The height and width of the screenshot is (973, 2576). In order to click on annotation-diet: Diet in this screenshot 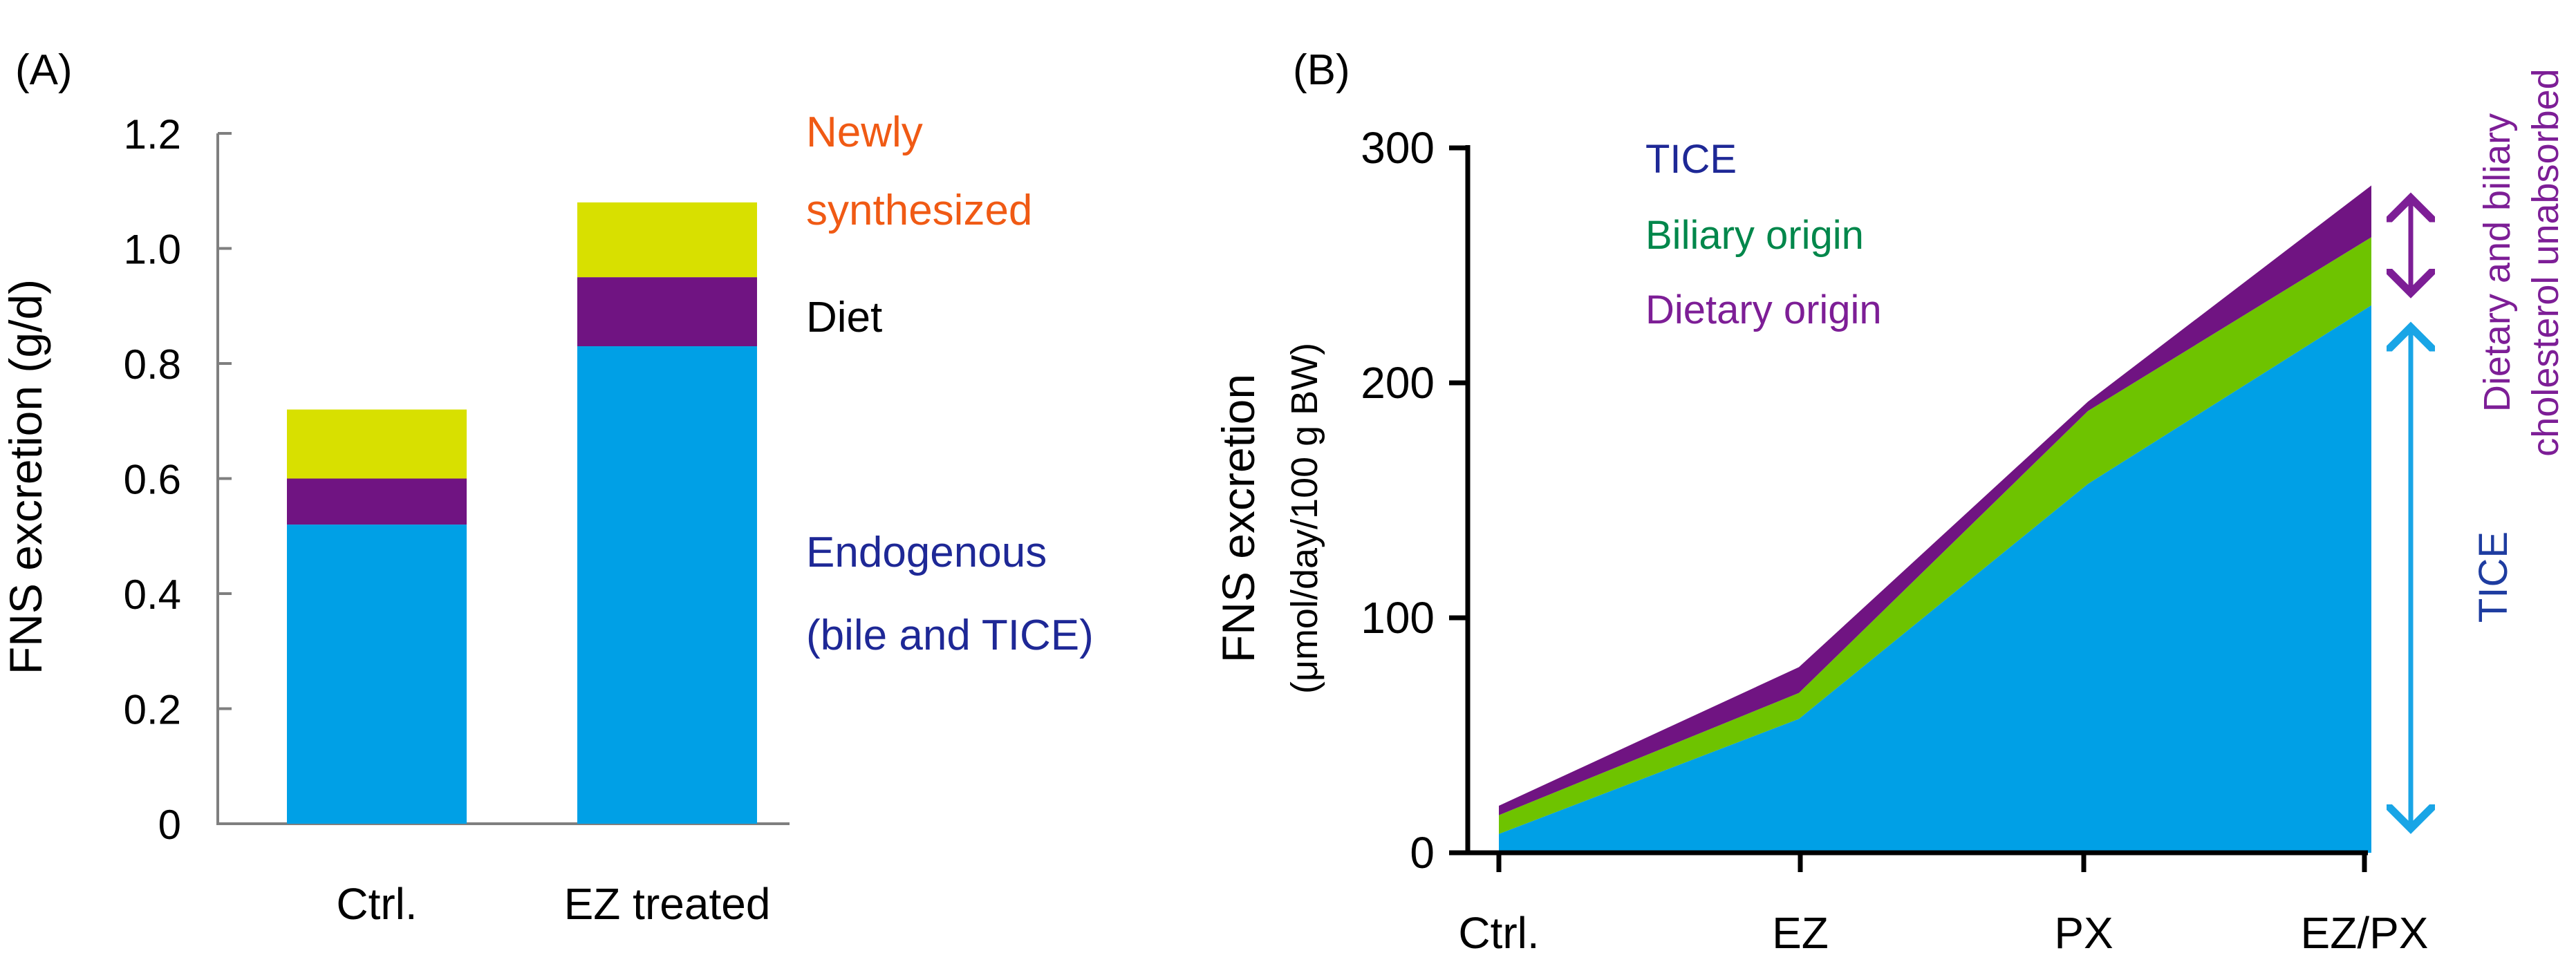, I will do `click(844, 317)`.